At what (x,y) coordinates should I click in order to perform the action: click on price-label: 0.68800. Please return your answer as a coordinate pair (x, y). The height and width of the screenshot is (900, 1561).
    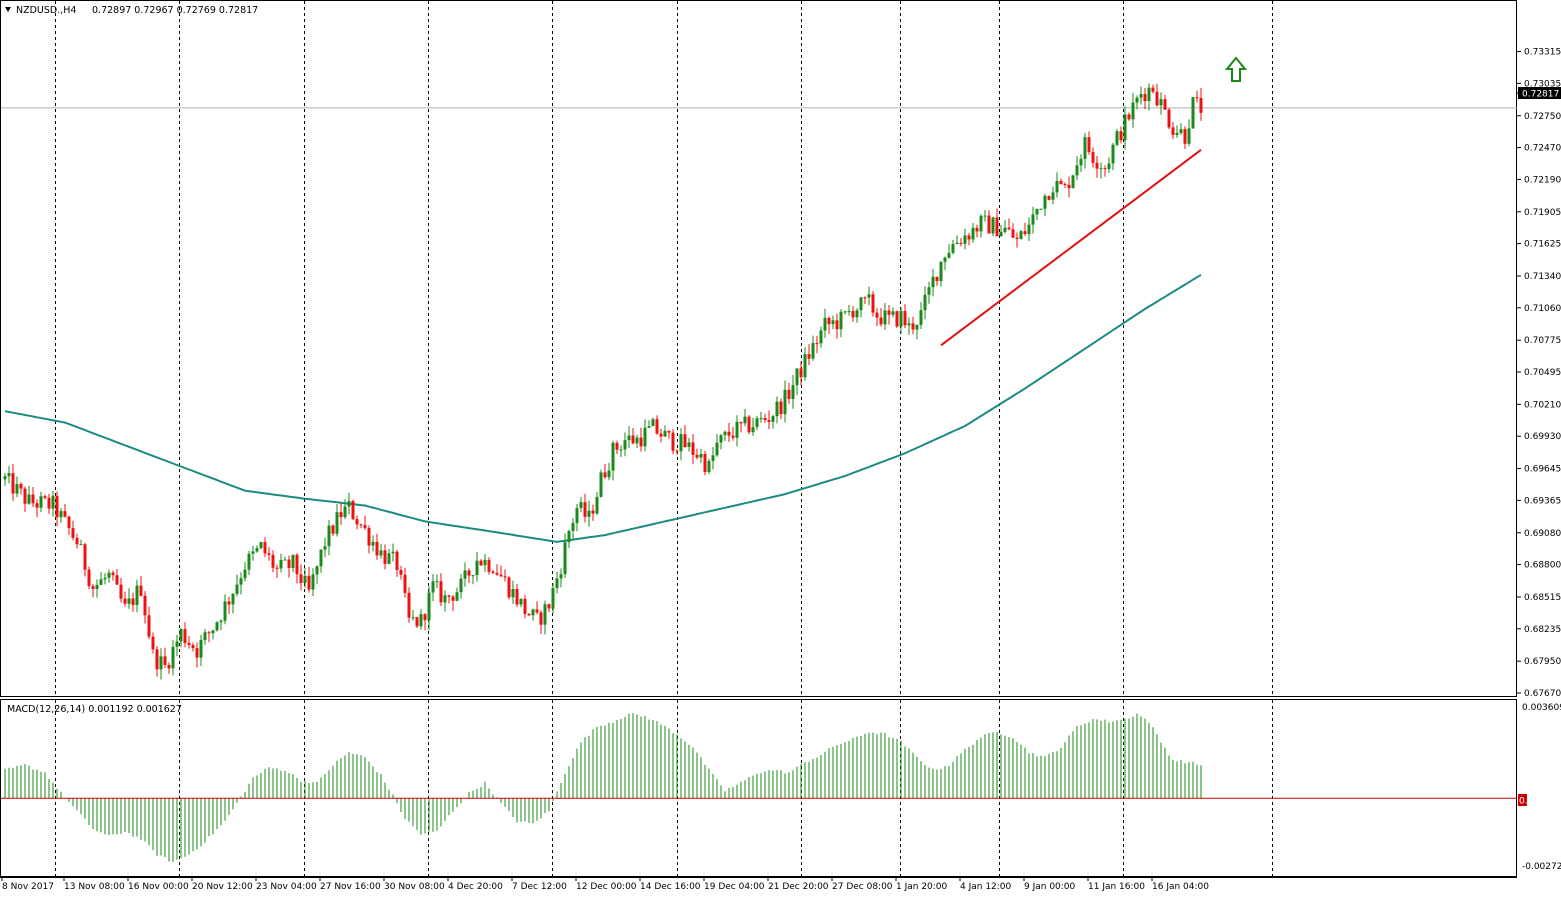
    Looking at the image, I should click on (1542, 566).